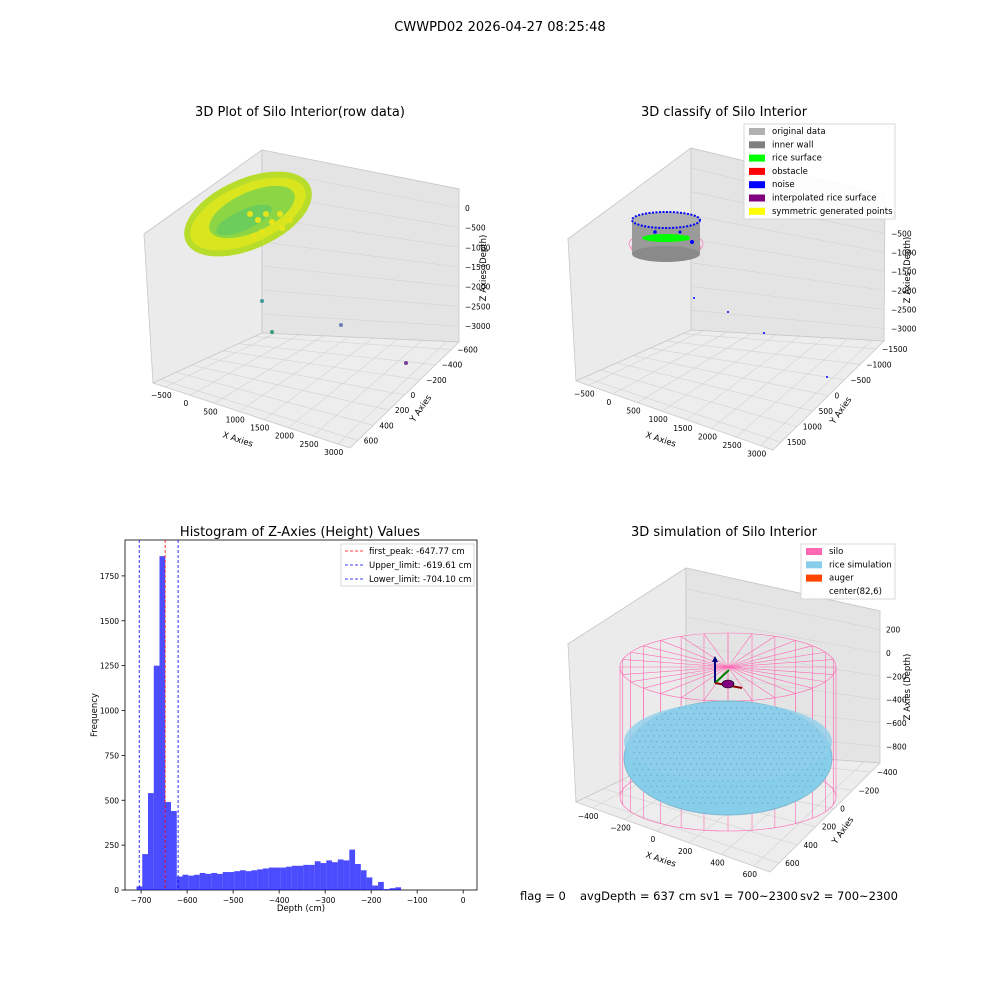 This screenshot has height=1000, width=1000. I want to click on simulation-x-tick: 400, so click(717, 863).